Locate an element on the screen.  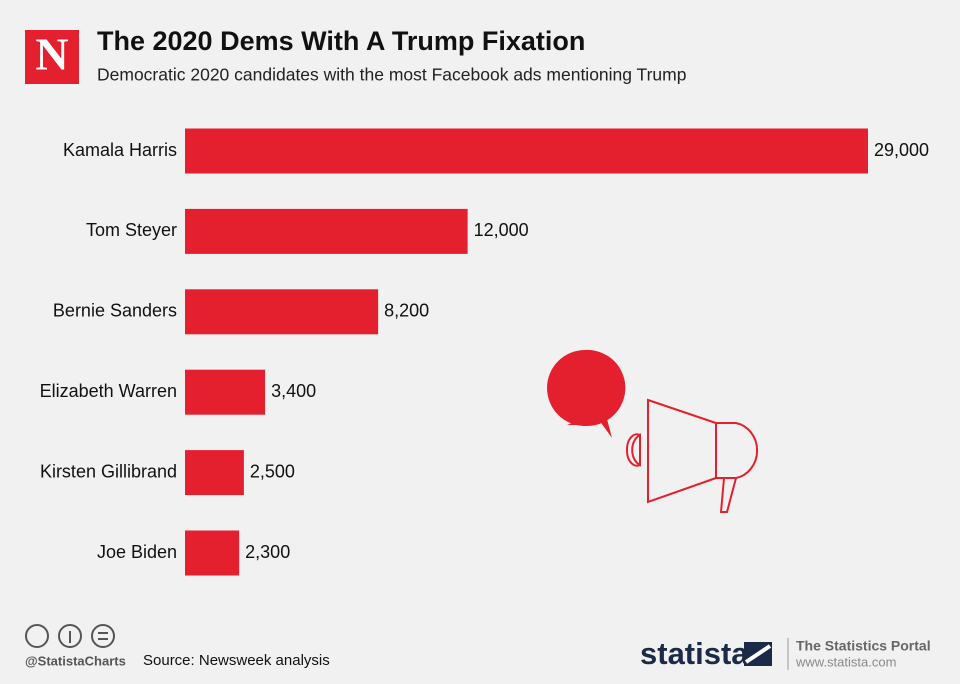
logo-box is located at coordinates (52, 57).